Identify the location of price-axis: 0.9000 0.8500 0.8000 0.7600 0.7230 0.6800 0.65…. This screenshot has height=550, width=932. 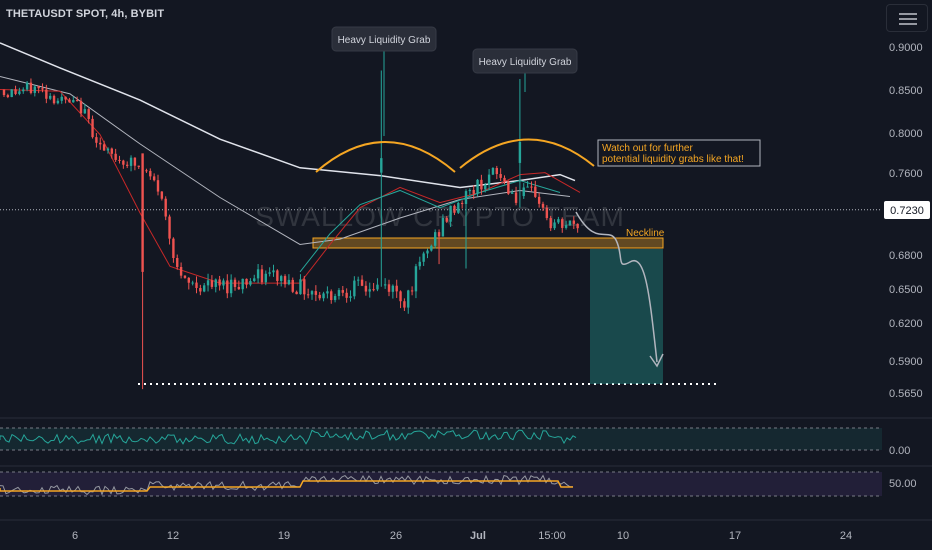
(907, 266).